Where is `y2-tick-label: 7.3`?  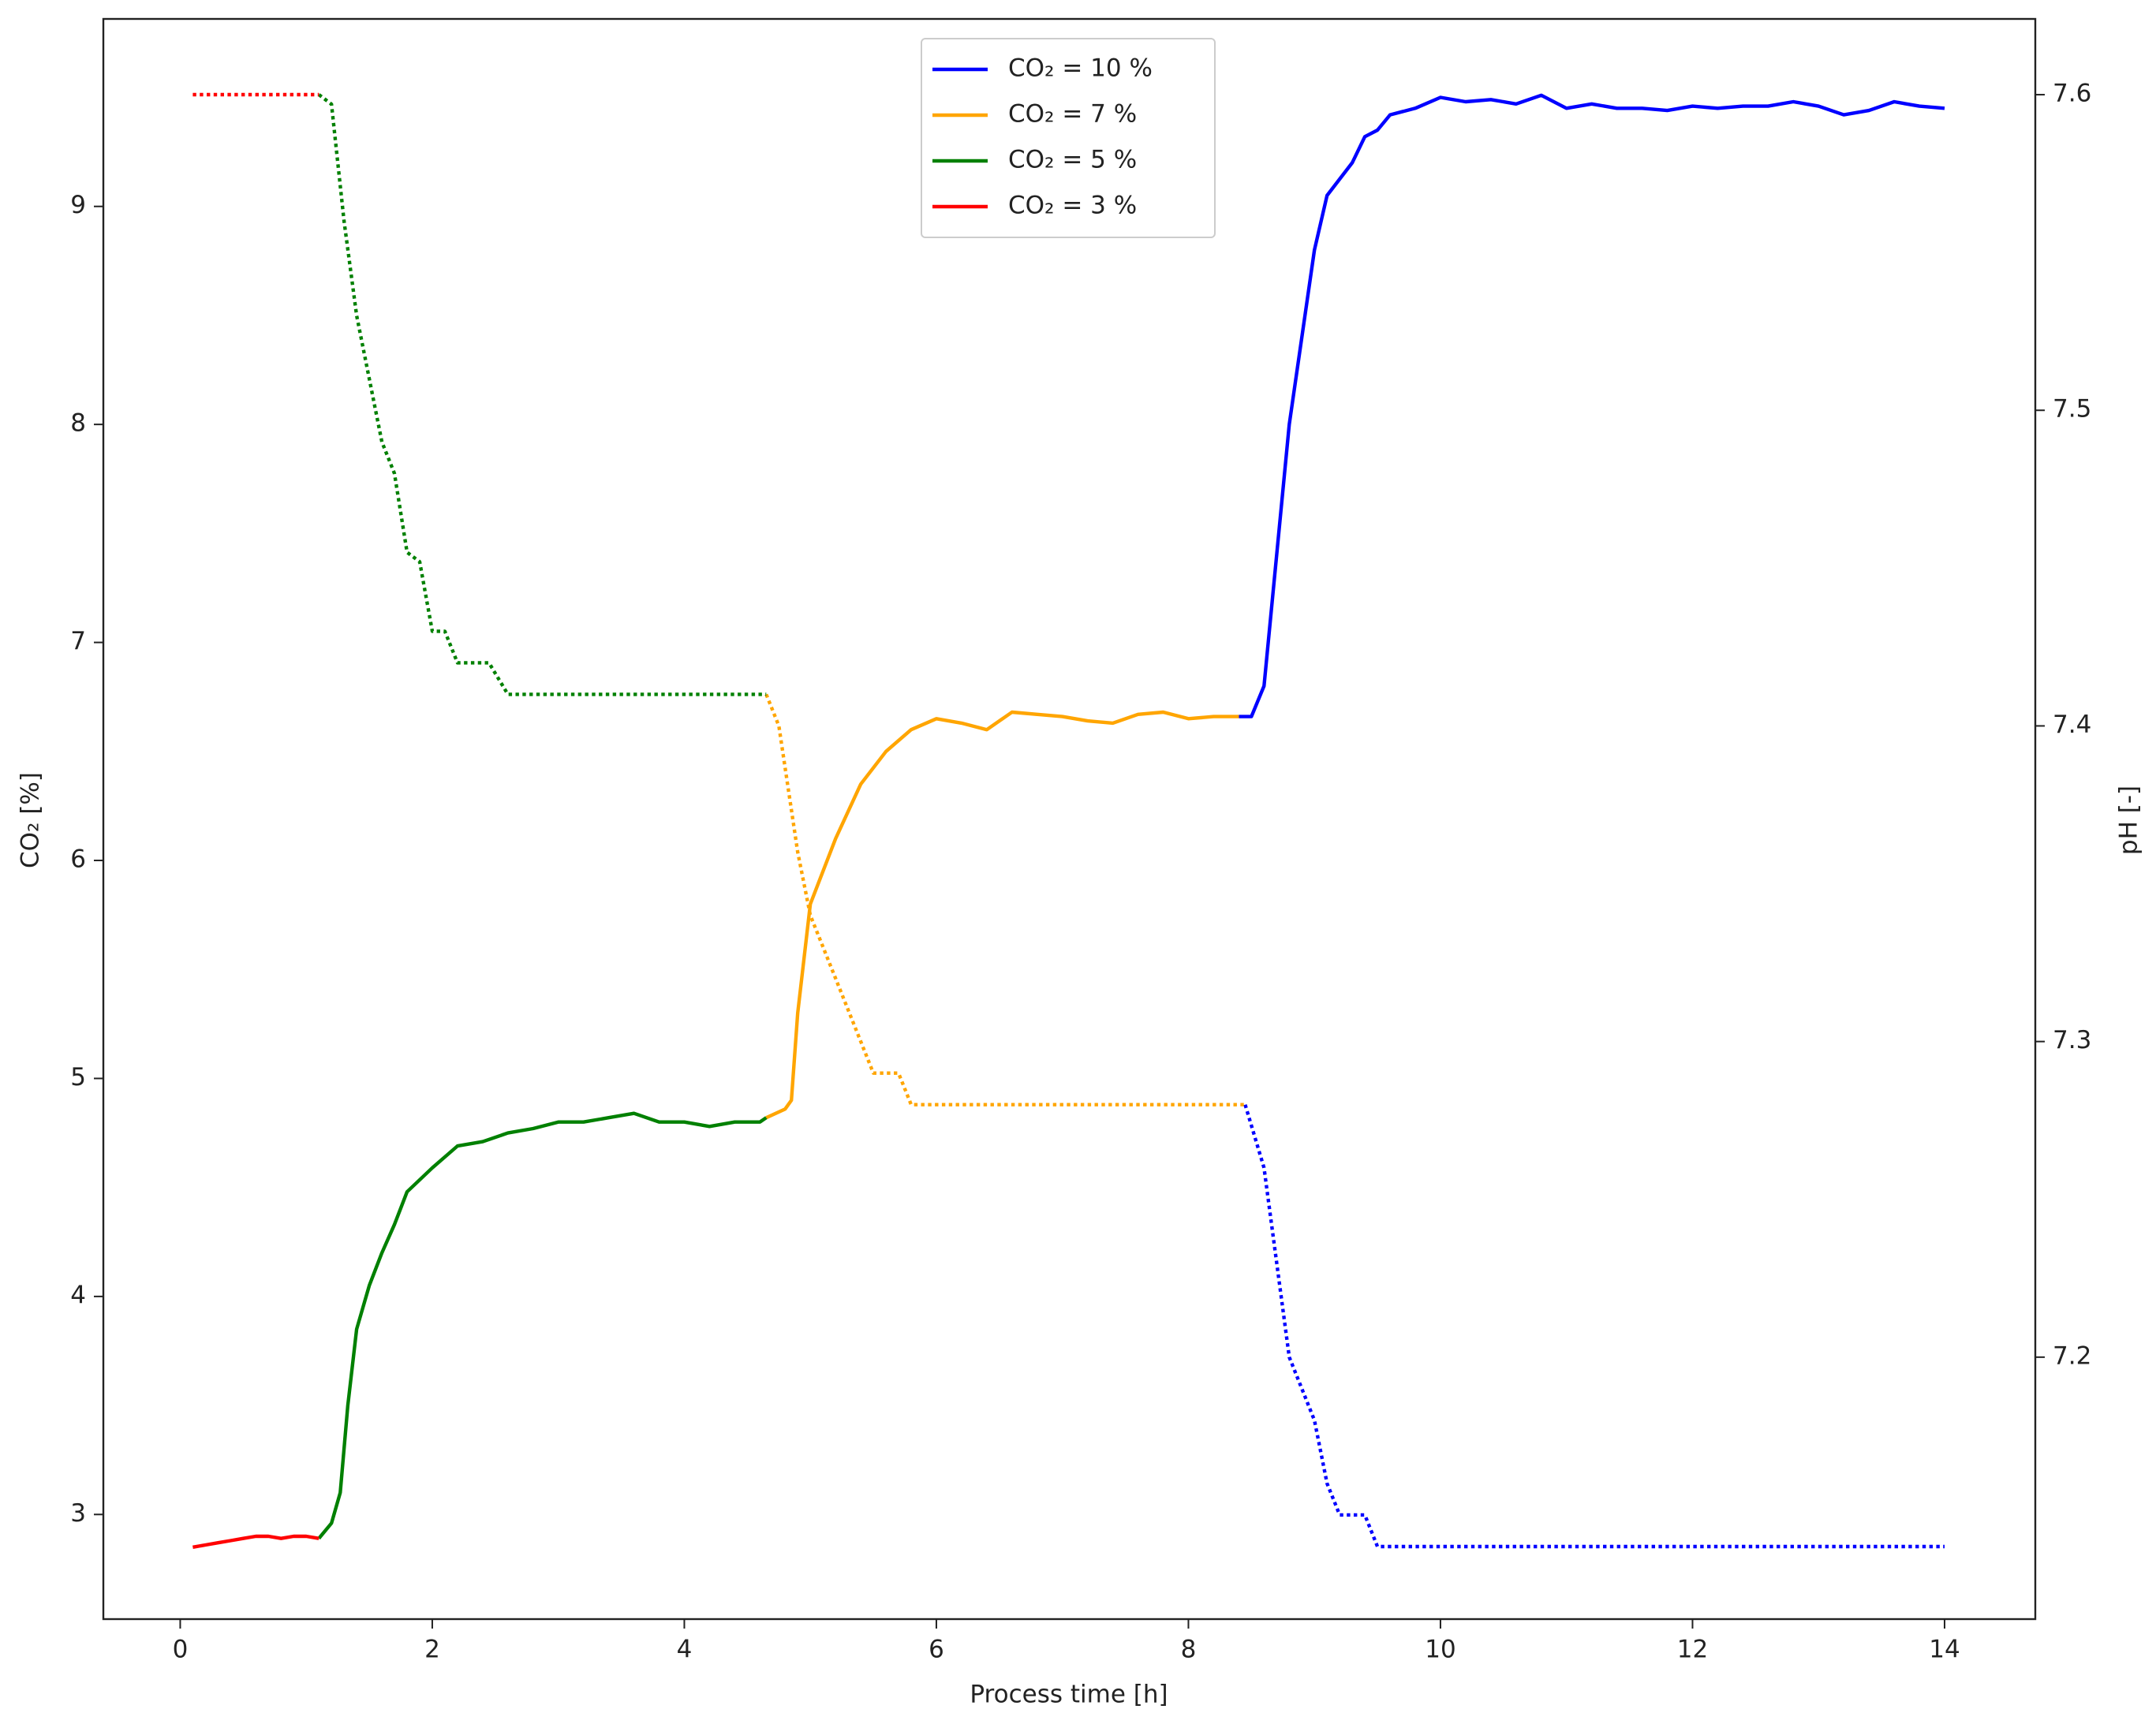
y2-tick-label: 7.3 is located at coordinates (2072, 1040).